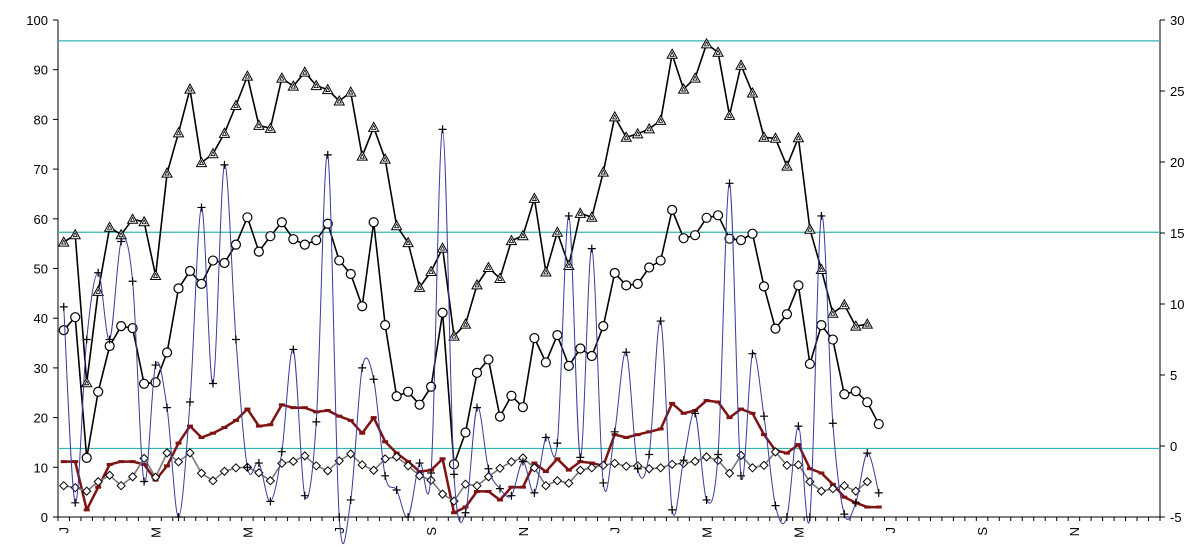 The height and width of the screenshot is (547, 1198). Describe the element at coordinates (41, 219) in the screenshot. I see `y-left-tick-label: 60` at that location.